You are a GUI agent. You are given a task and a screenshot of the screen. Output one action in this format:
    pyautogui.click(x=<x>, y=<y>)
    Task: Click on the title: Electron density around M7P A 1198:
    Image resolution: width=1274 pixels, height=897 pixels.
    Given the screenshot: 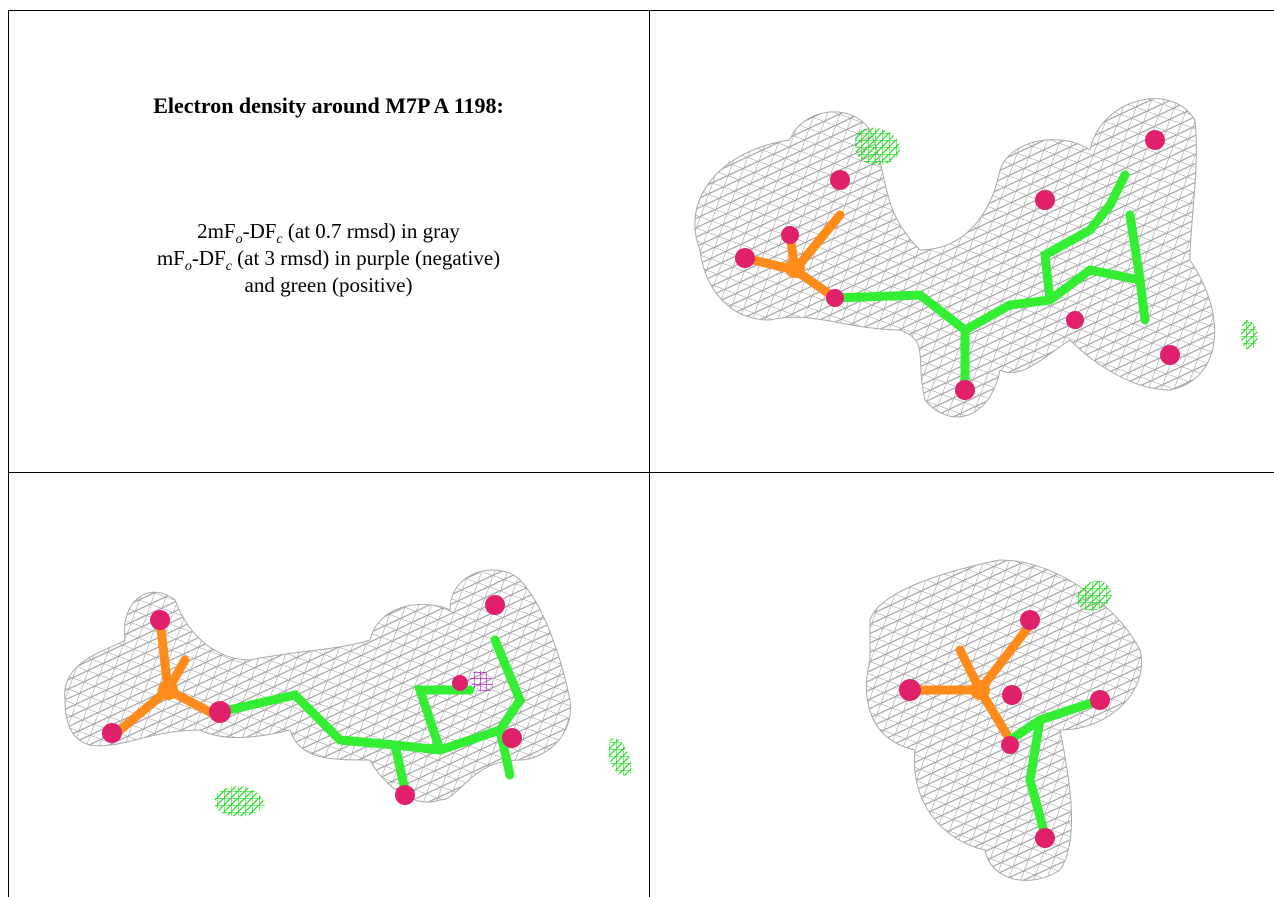 What is the action you would take?
    pyautogui.click(x=328, y=105)
    